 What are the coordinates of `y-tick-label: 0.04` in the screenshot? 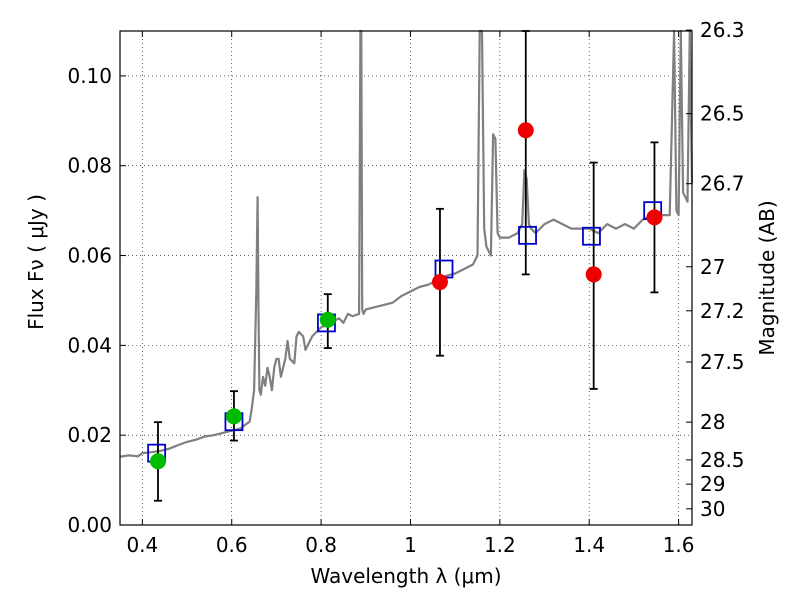 It's located at (89, 345).